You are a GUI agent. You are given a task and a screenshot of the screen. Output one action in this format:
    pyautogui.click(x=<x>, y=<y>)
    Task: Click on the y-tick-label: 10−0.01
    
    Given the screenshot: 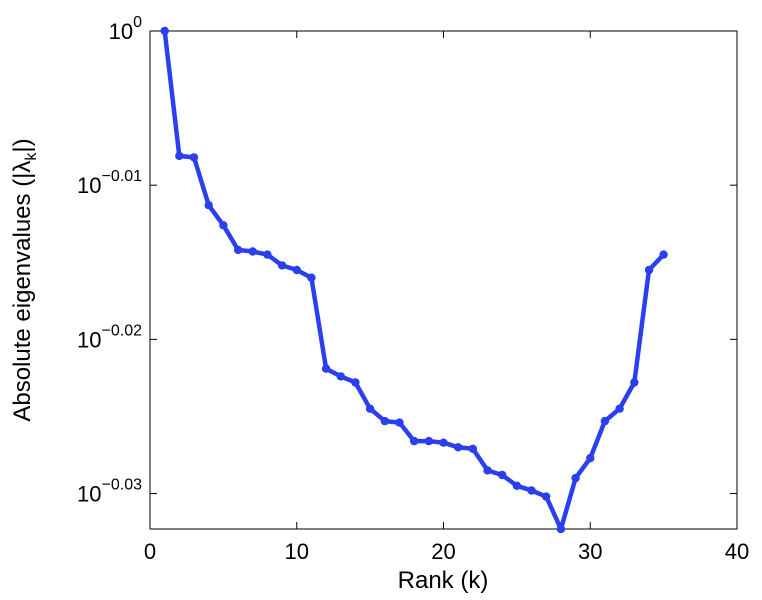 What is the action you would take?
    pyautogui.click(x=109, y=183)
    